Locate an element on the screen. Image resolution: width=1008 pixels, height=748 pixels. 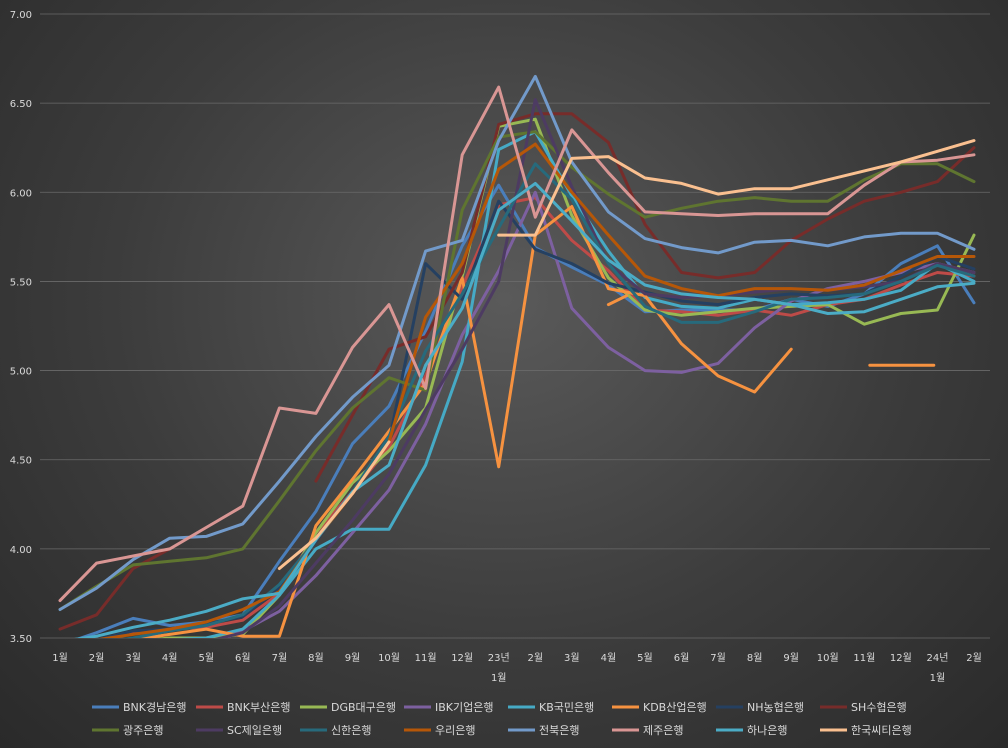
dash-segment is located at coordinates (617, 300).